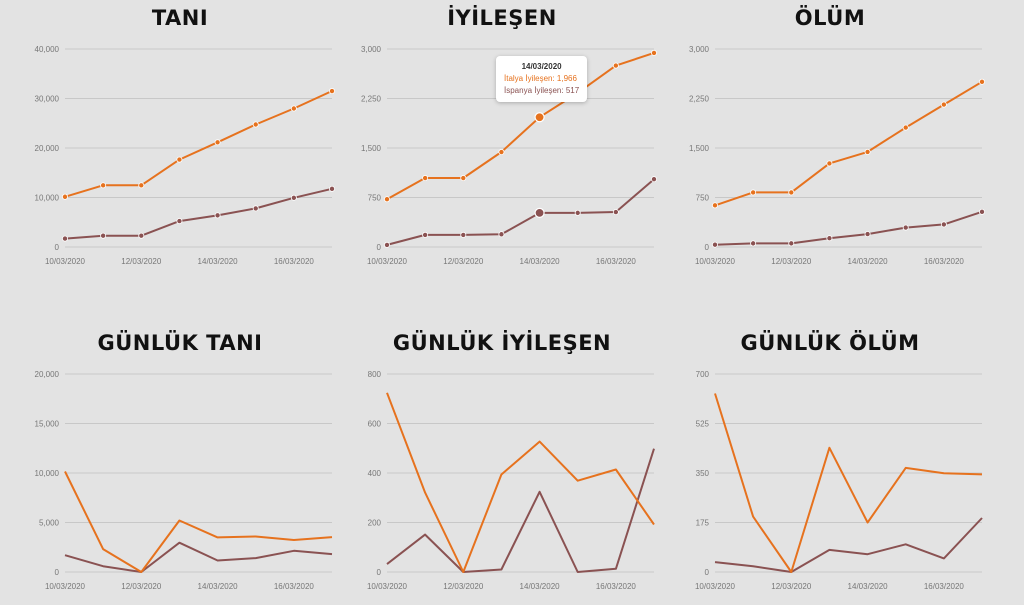 This screenshot has width=1024, height=605. What do you see at coordinates (375, 523) in the screenshot?
I see `y-tick-label: 200` at bounding box center [375, 523].